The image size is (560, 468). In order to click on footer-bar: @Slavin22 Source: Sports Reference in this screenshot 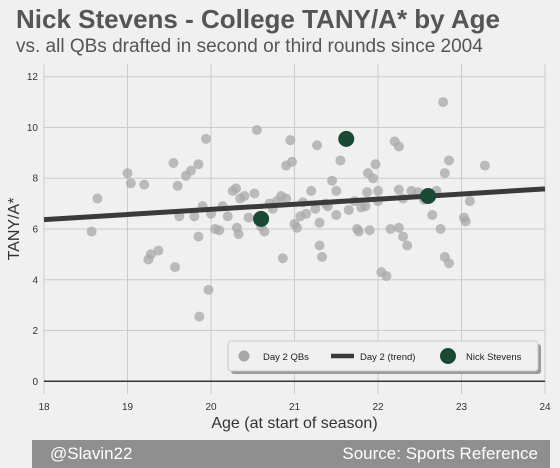, I will do `click(291, 454)`.